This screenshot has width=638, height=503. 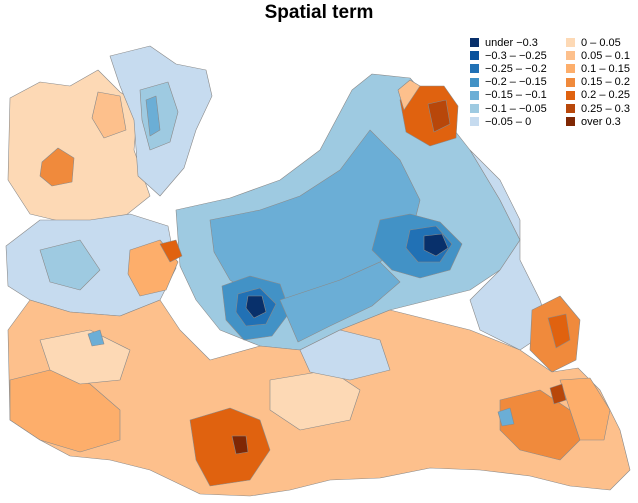 I want to click on legend-item: −0.1 – −0.05, so click(x=508, y=108).